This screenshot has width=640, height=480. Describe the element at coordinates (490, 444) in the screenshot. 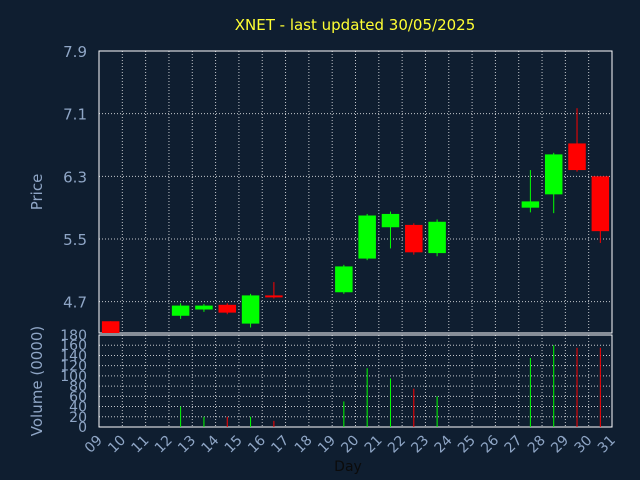

I see `x-tick-label: 26` at that location.